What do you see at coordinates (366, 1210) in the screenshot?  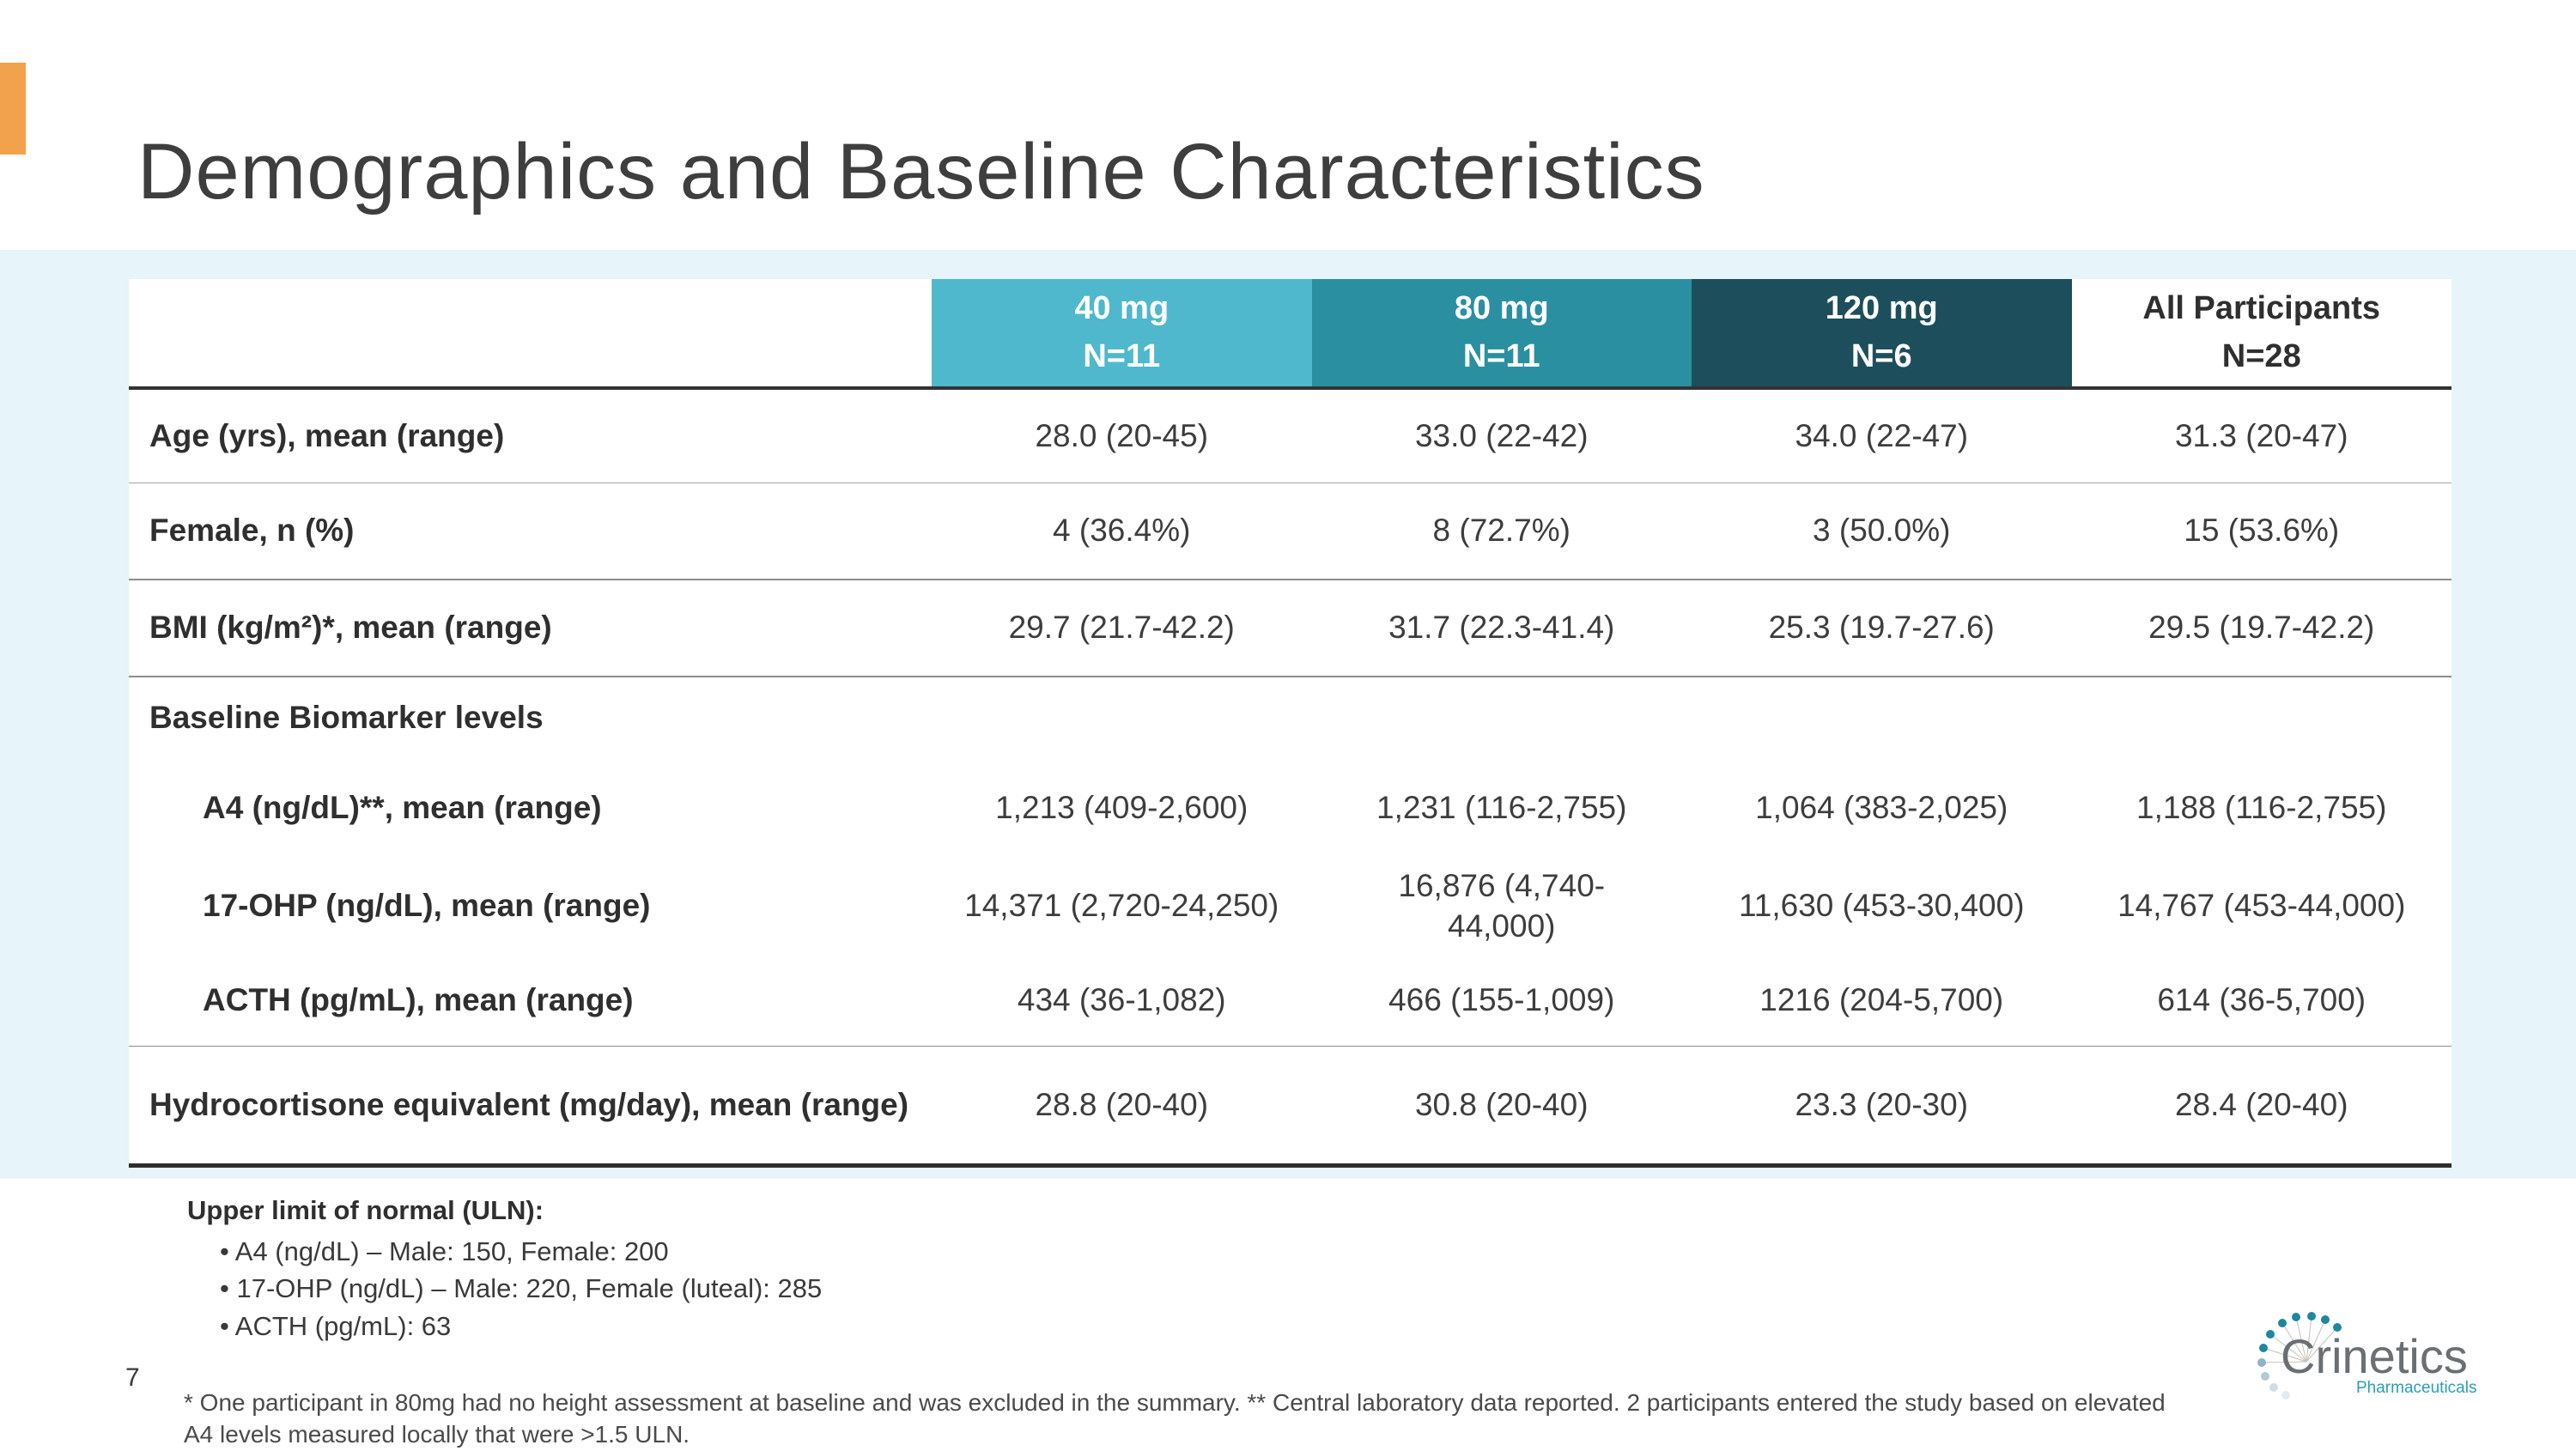 I see `uln-title: Upper limit of normal (ULN):` at bounding box center [366, 1210].